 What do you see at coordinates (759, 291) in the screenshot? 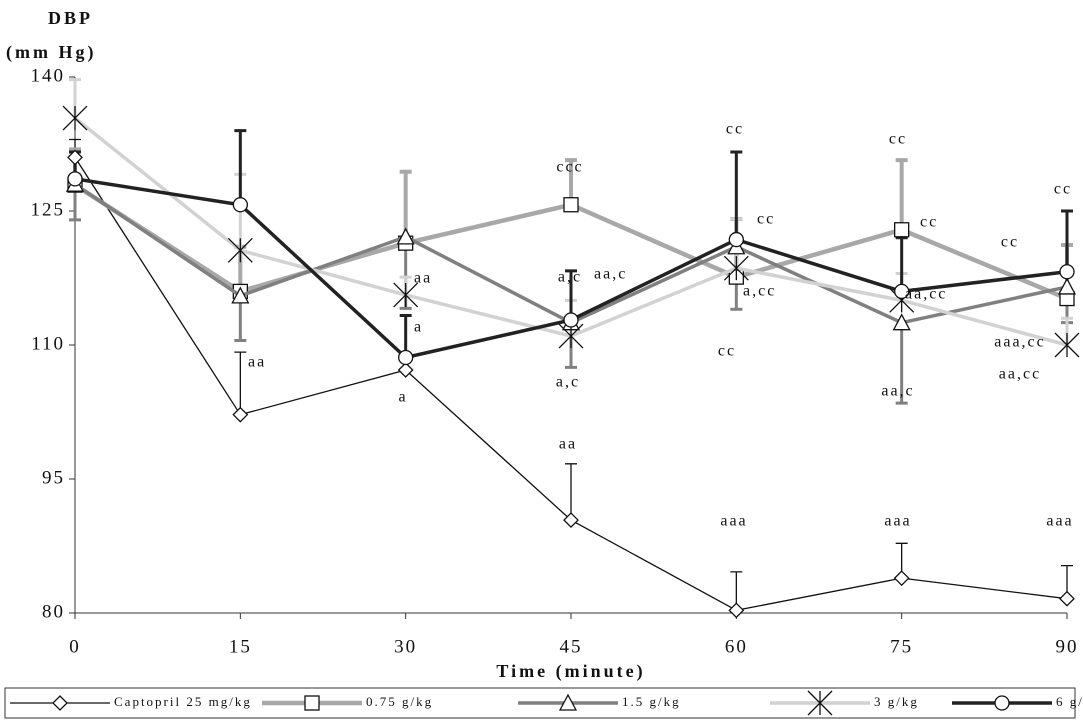
I see `annotation: a,cc` at bounding box center [759, 291].